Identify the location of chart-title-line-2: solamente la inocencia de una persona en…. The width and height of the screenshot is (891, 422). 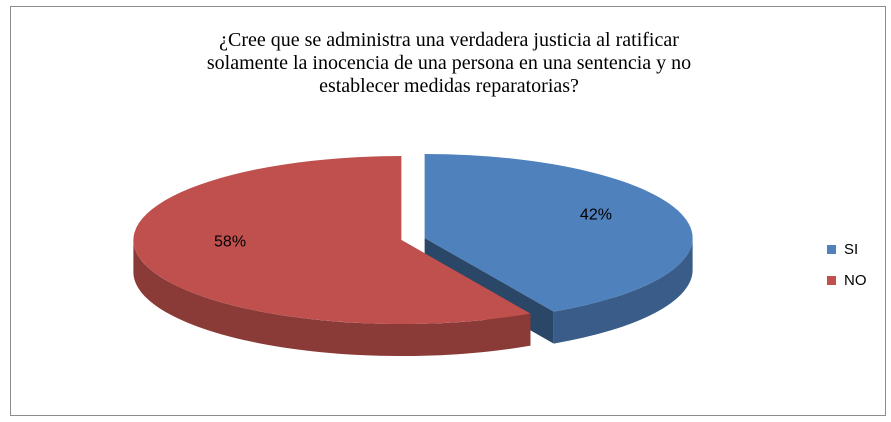
(449, 63).